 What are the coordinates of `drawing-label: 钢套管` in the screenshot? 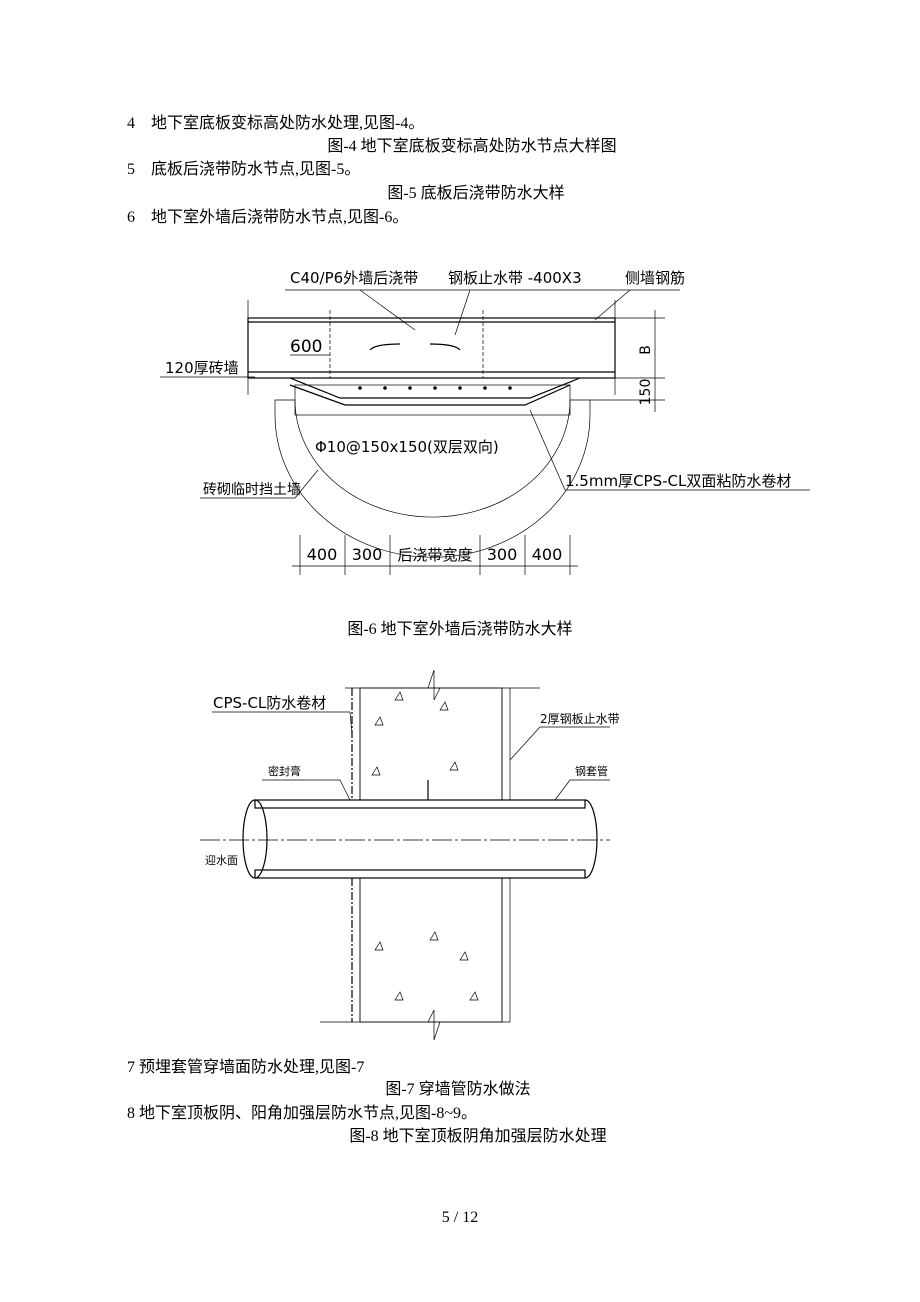 It's located at (591, 771).